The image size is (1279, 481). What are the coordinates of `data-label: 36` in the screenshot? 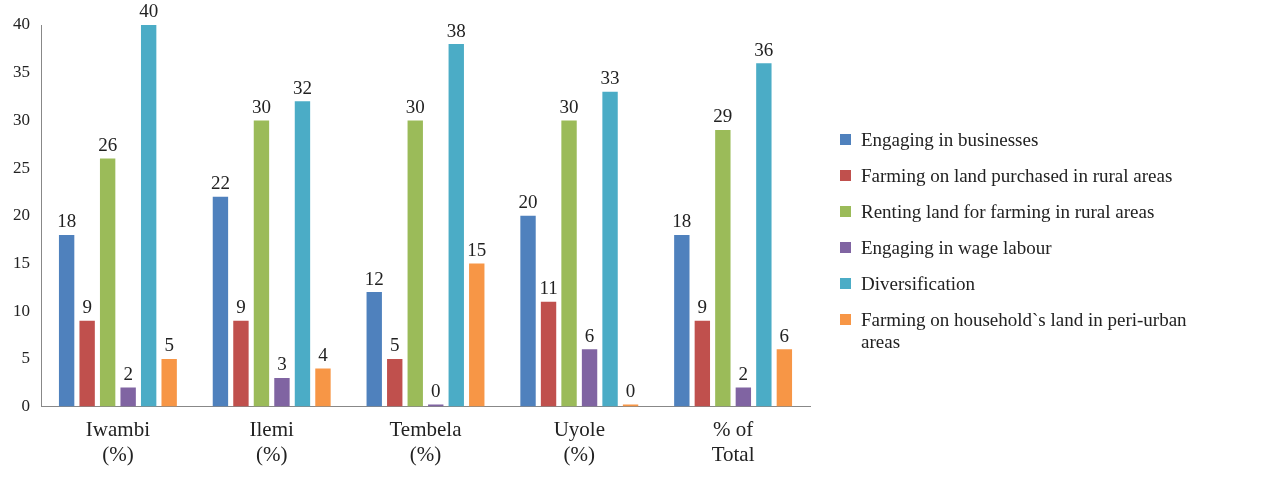 It's located at (764, 49).